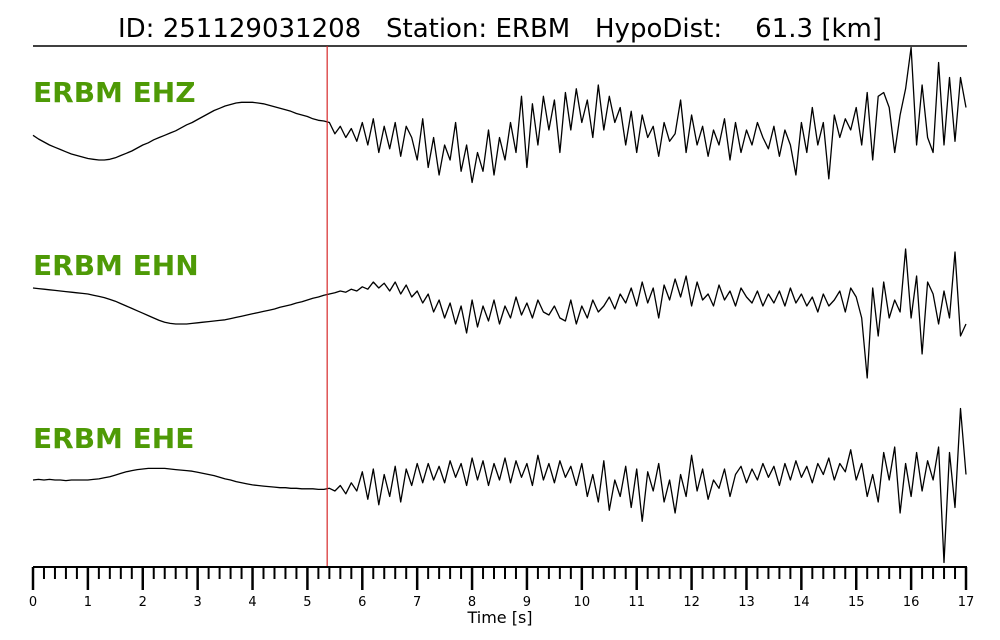  I want to click on x-tick-label: 16, so click(911, 602).